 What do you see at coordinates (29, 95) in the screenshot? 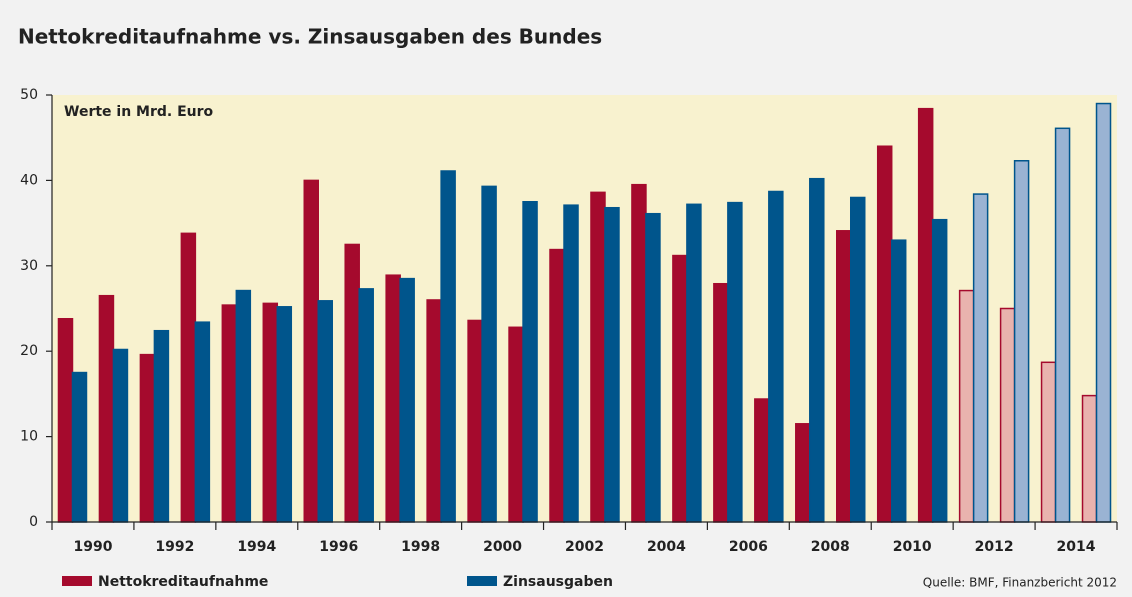
I see `y-tick-label: 50` at bounding box center [29, 95].